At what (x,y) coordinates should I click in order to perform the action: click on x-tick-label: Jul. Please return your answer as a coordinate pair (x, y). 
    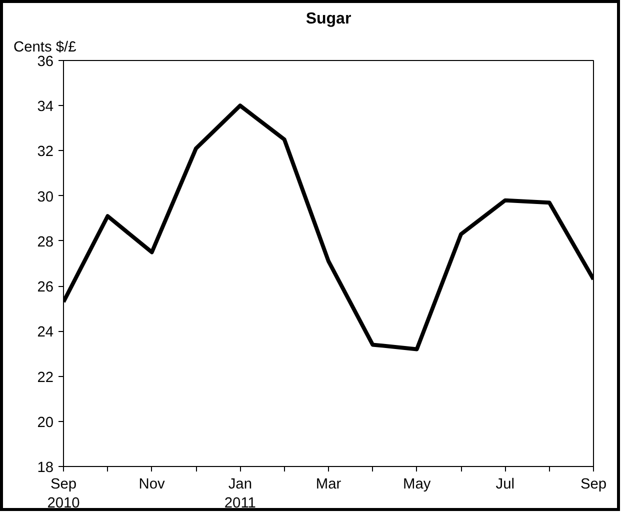
    Looking at the image, I should click on (505, 484).